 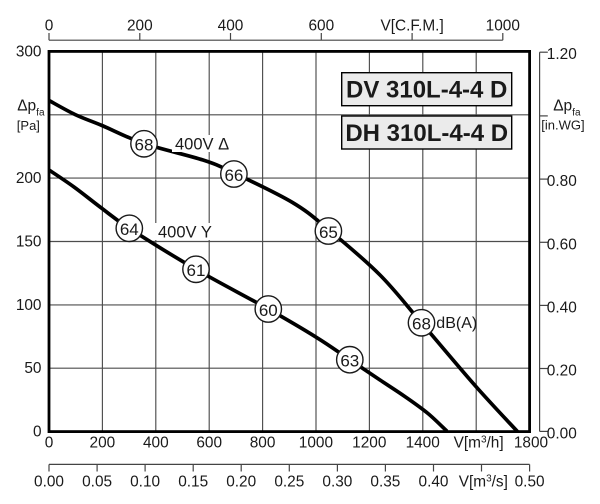 I want to click on svg-text: 800, so click(x=263, y=443).